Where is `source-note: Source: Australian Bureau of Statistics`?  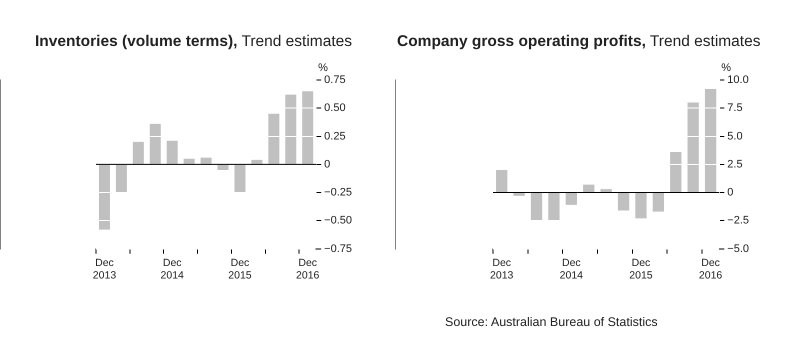
source-note: Source: Australian Bureau of Statistics is located at coordinates (551, 322).